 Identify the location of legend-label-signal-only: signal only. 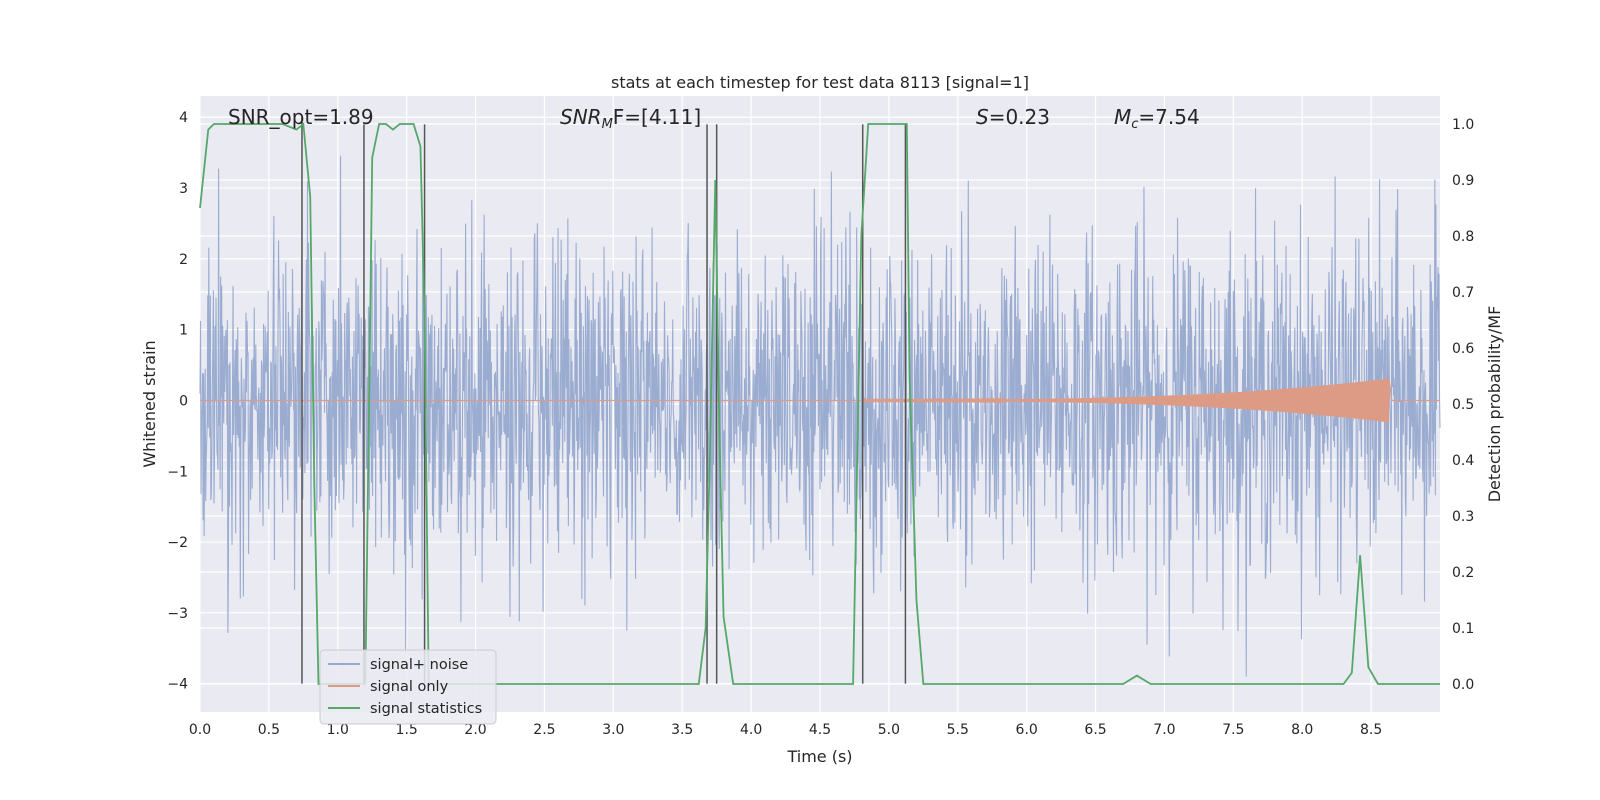
(409, 687).